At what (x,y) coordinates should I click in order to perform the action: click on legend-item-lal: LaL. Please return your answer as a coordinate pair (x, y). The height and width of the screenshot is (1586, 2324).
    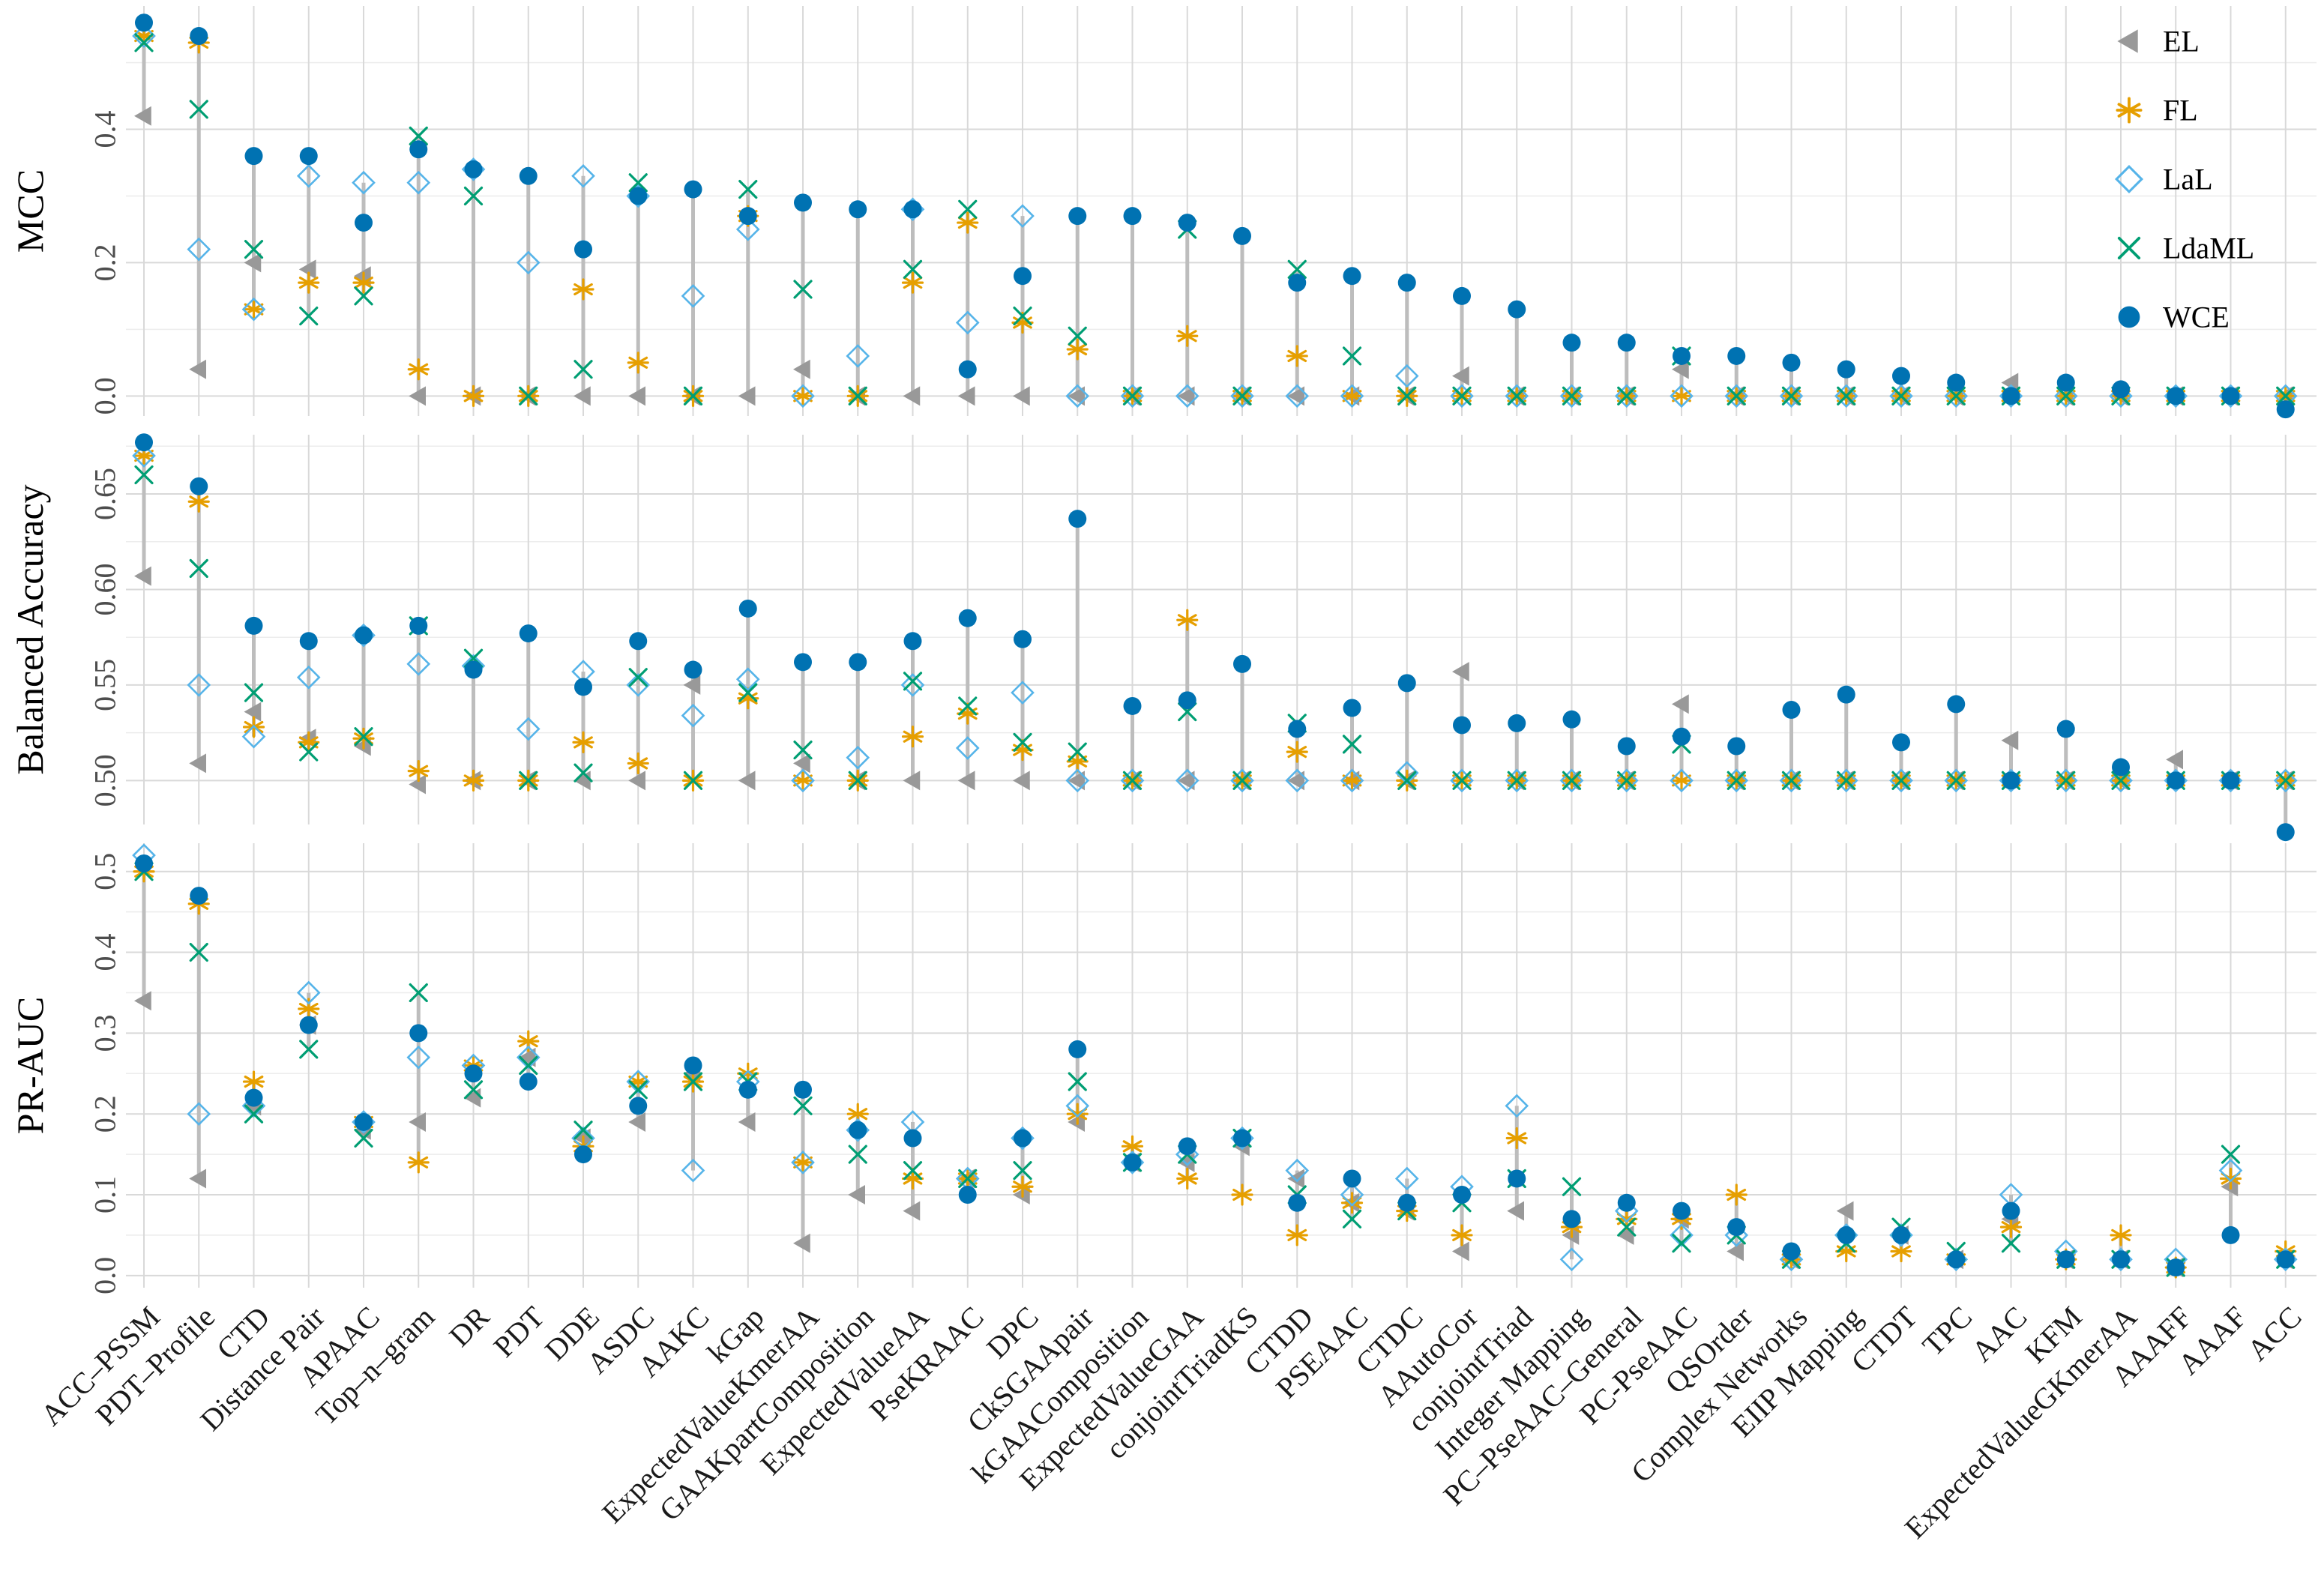
    Looking at the image, I should click on (2163, 180).